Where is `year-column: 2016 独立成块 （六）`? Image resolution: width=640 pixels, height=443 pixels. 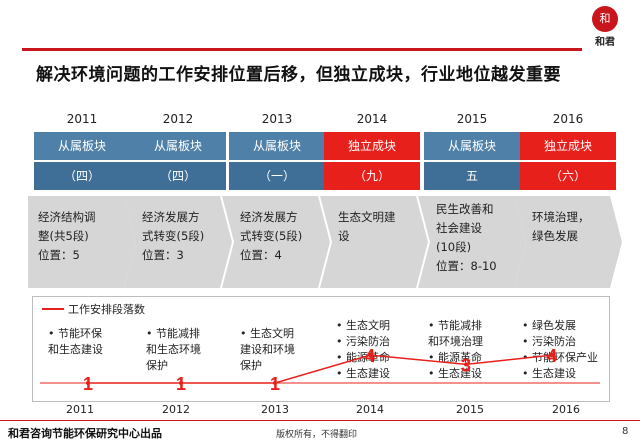
year-column: 2016 独立成块 （六） is located at coordinates (568, 151).